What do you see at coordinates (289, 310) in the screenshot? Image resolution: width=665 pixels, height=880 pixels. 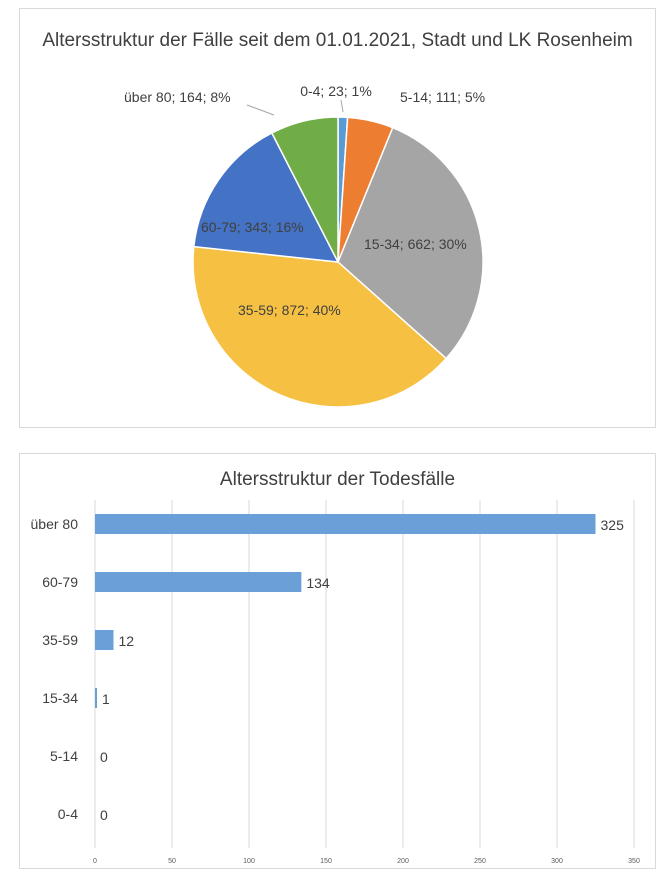 I see `pie-data-label: 35-59; 872; 40%` at bounding box center [289, 310].